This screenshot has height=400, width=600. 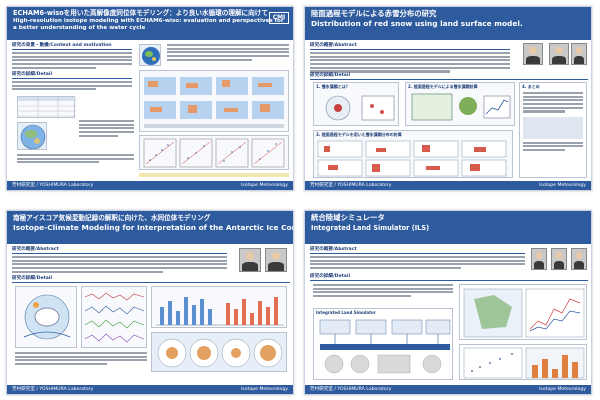 I want to click on section-heading: 研究の背景・動機/Context and motivation, so click(x=72, y=46).